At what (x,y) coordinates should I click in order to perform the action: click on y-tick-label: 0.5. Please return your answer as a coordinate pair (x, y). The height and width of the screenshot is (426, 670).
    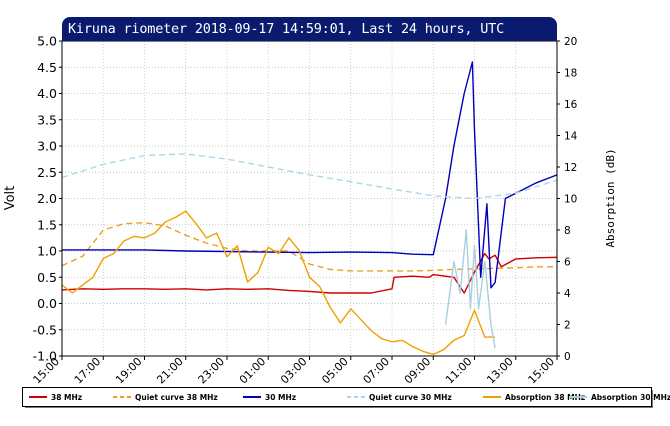
    Looking at the image, I should click on (47, 277).